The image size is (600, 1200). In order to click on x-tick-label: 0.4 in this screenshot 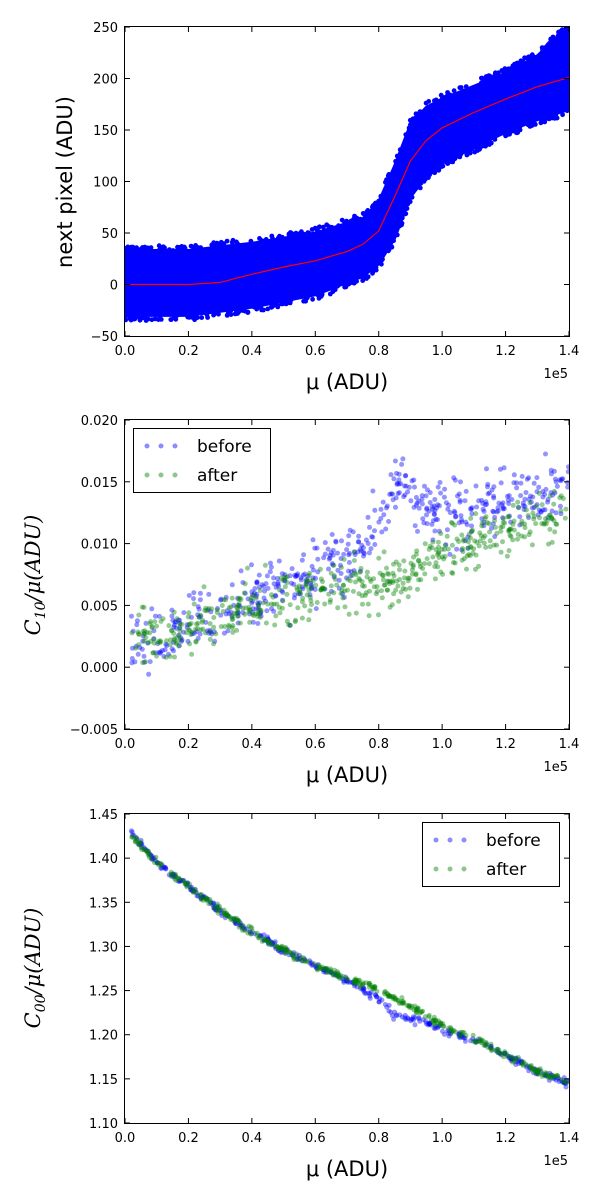, I will do `click(252, 1138)`.